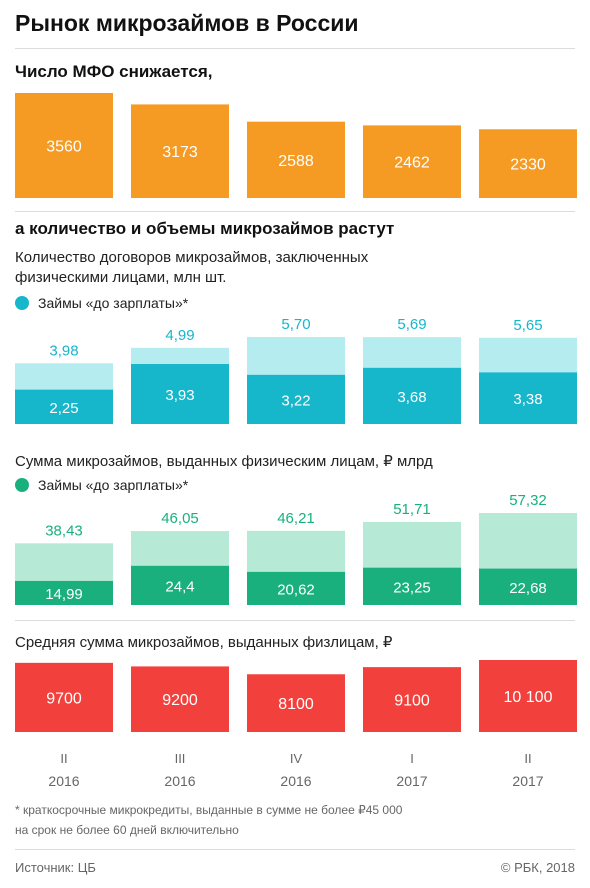  I want to click on mfo-chart-title: Число МФО снижается,, so click(114, 71).